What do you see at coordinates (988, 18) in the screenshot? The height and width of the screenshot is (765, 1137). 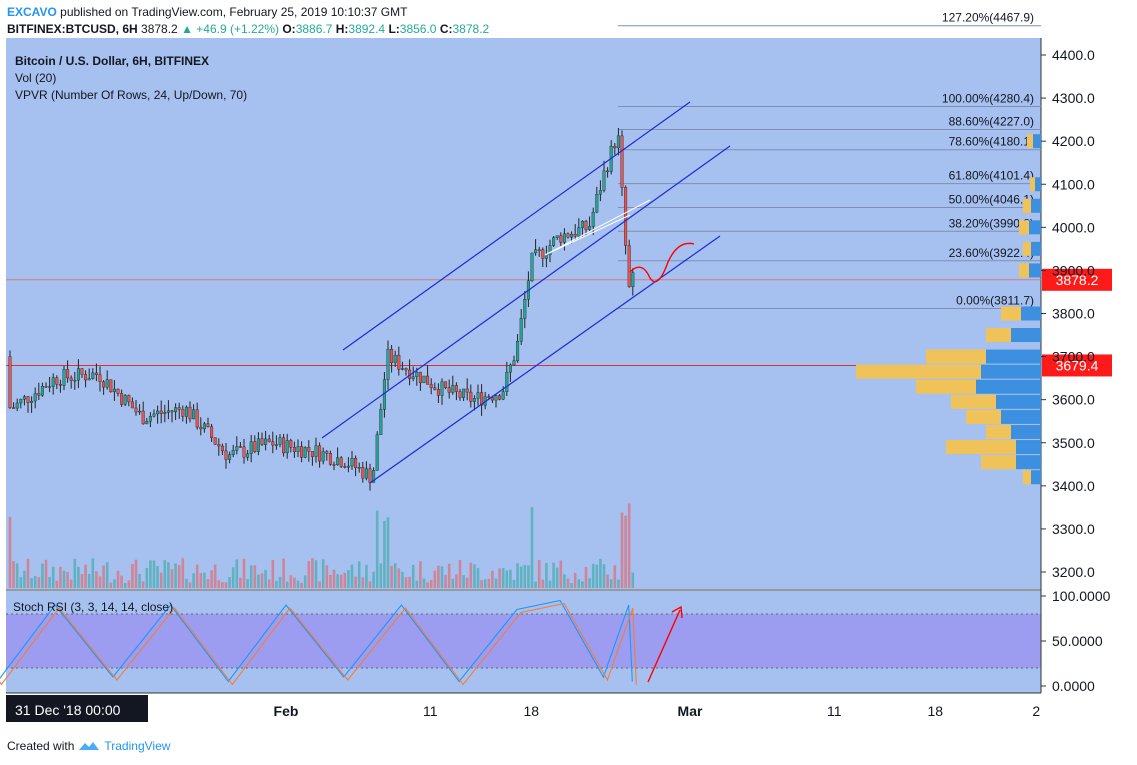 I see `fib-level-label: 127.20%(4467.9)` at bounding box center [988, 18].